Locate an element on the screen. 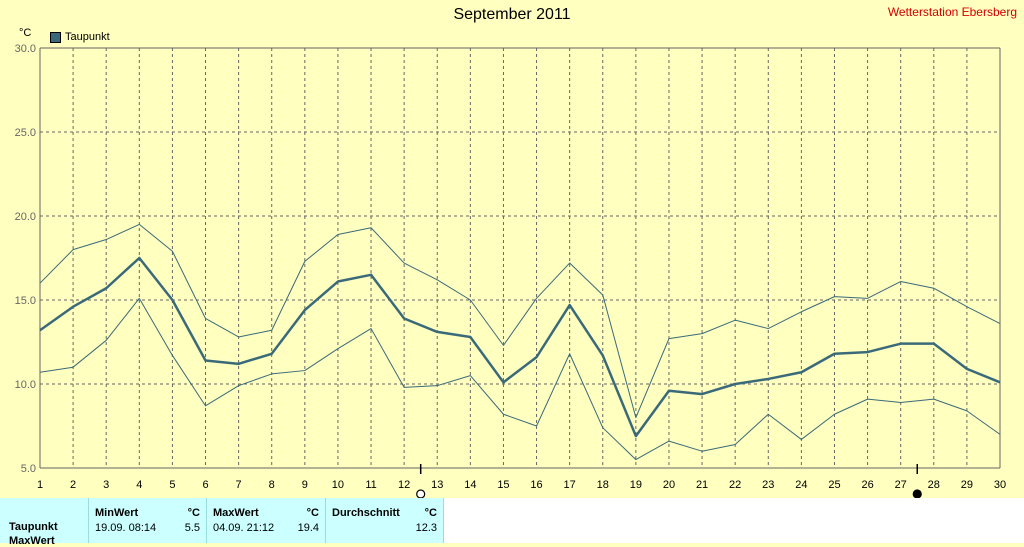 This screenshot has width=1024, height=547. x-tick-label: 6 is located at coordinates (205, 485).